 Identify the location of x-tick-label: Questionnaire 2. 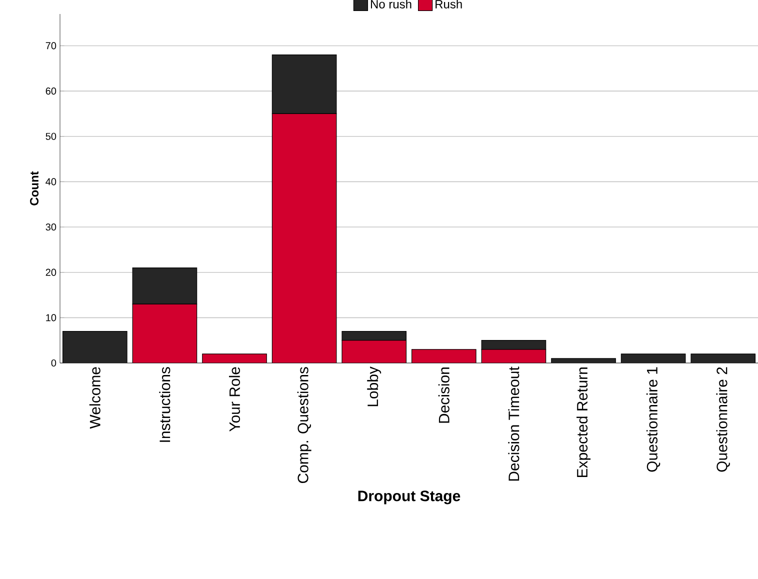
(723, 419).